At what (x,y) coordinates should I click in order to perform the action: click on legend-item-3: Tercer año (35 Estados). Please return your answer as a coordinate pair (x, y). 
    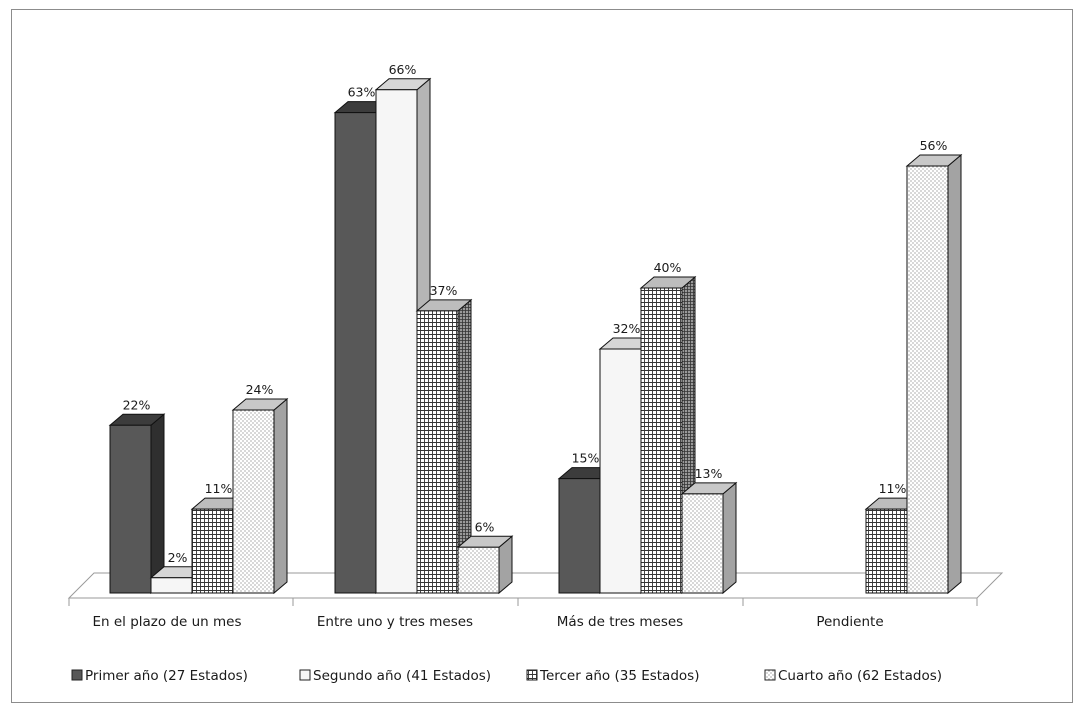
    Looking at the image, I should click on (612, 676).